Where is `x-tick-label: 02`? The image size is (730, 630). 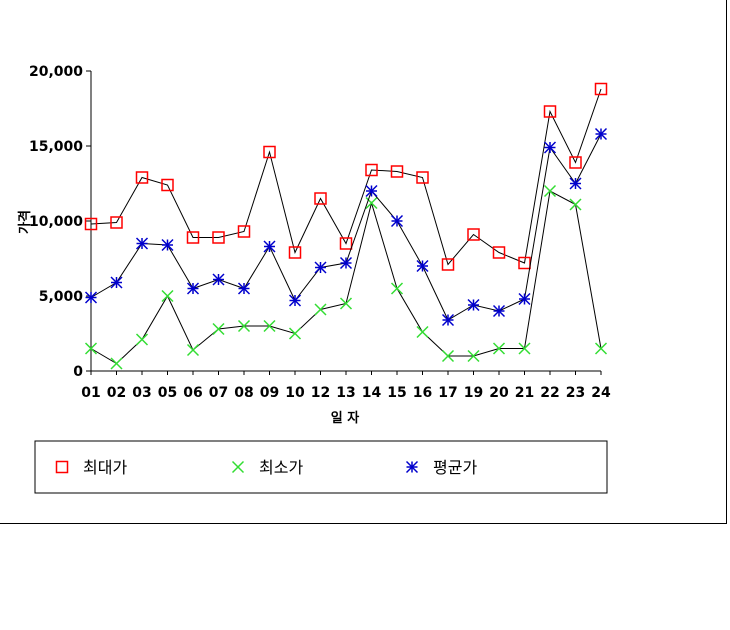 x-tick-label: 02 is located at coordinates (116, 393).